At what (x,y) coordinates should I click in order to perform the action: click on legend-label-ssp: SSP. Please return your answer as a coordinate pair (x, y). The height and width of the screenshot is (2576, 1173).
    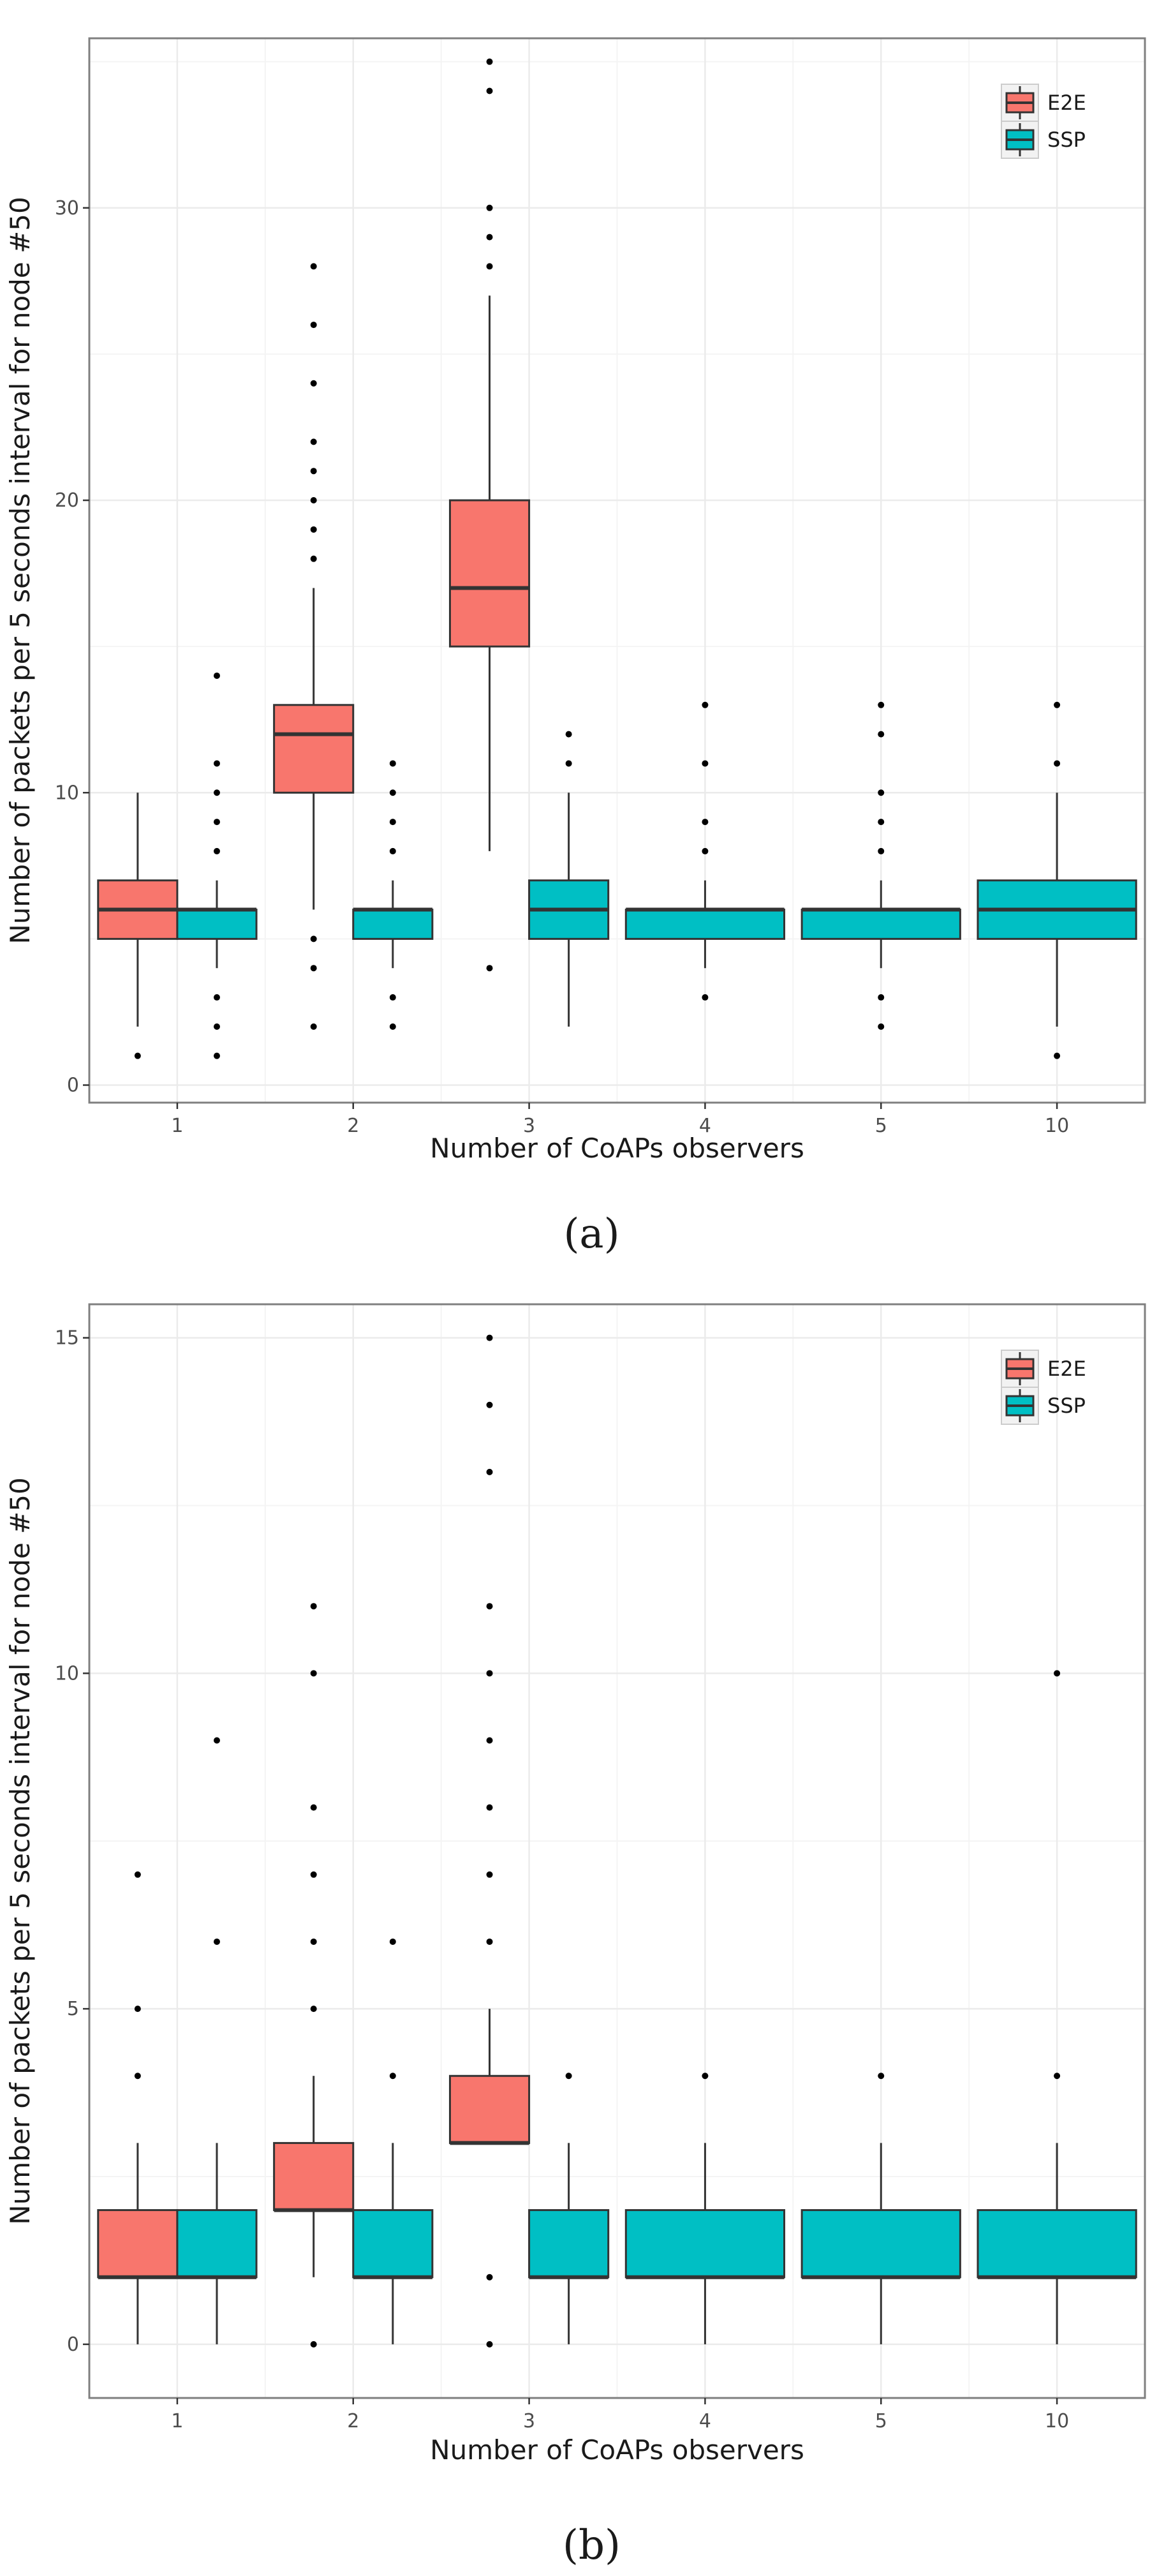
    Looking at the image, I should click on (1066, 1406).